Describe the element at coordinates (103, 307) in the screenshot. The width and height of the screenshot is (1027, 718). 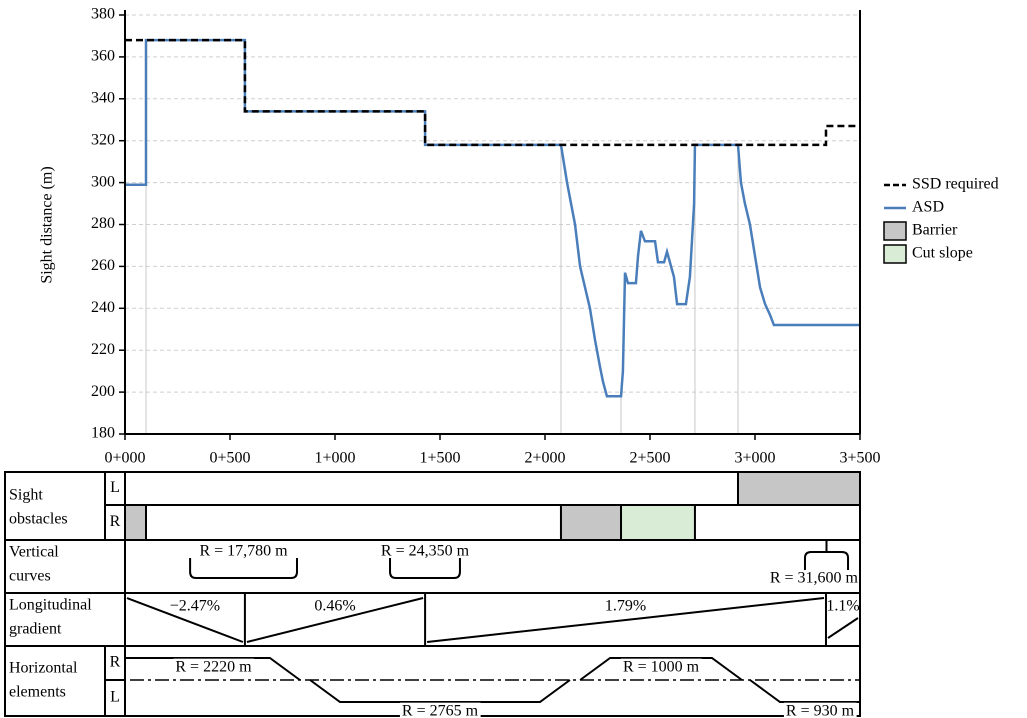
I see `y-tick-label: 240` at that location.